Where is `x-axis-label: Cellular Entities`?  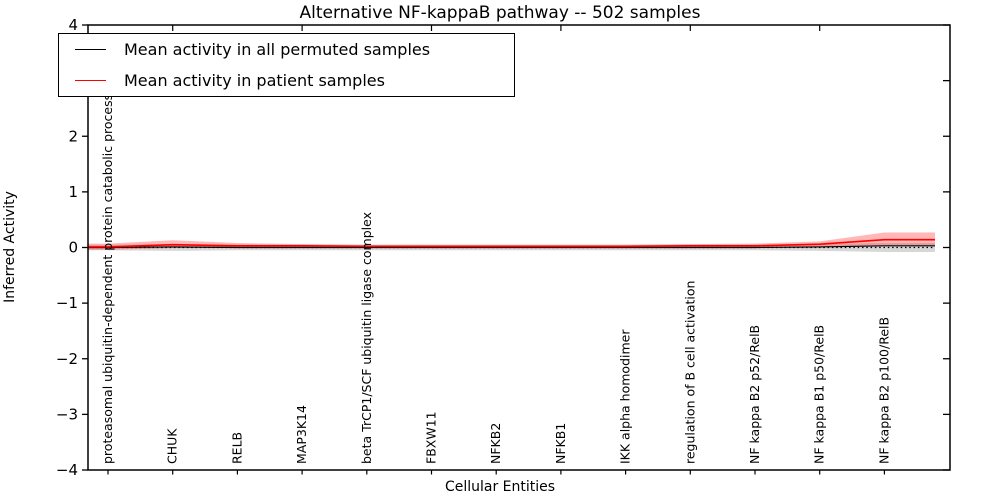
x-axis-label: Cellular Entities is located at coordinates (500, 487).